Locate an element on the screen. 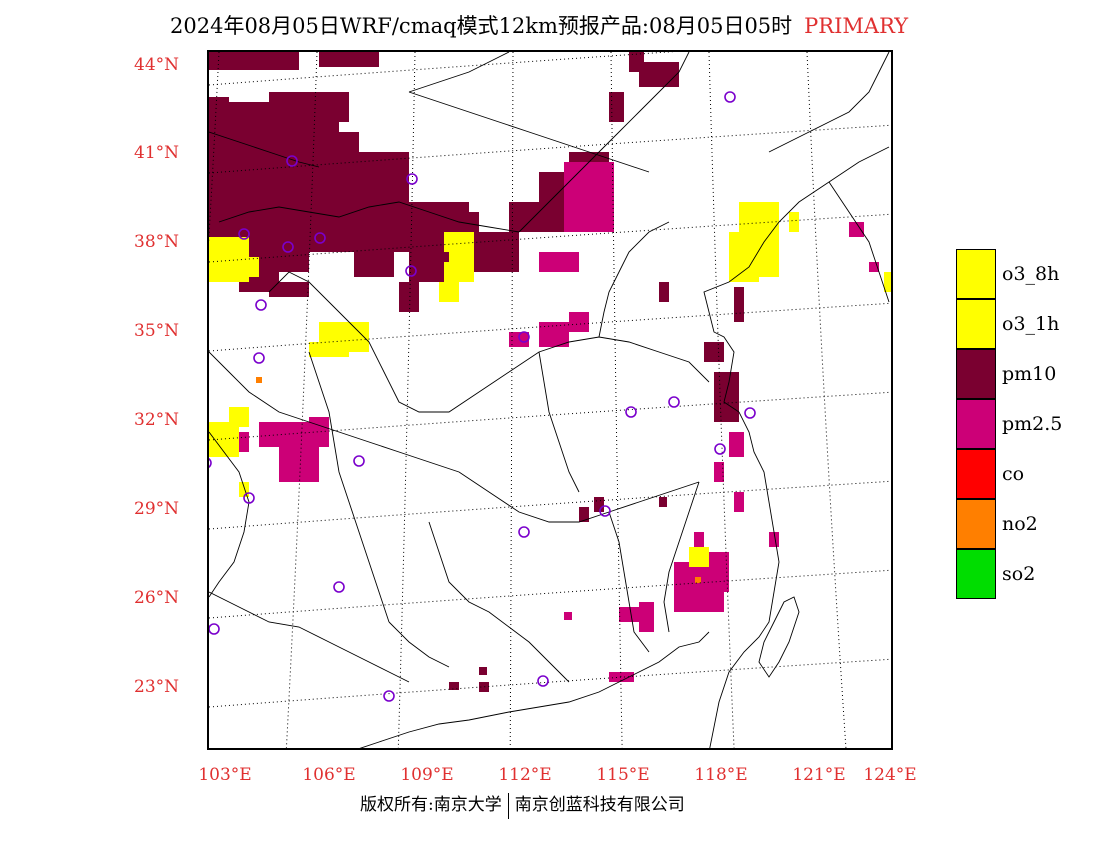  latitude-label: 44°N is located at coordinates (157, 65).